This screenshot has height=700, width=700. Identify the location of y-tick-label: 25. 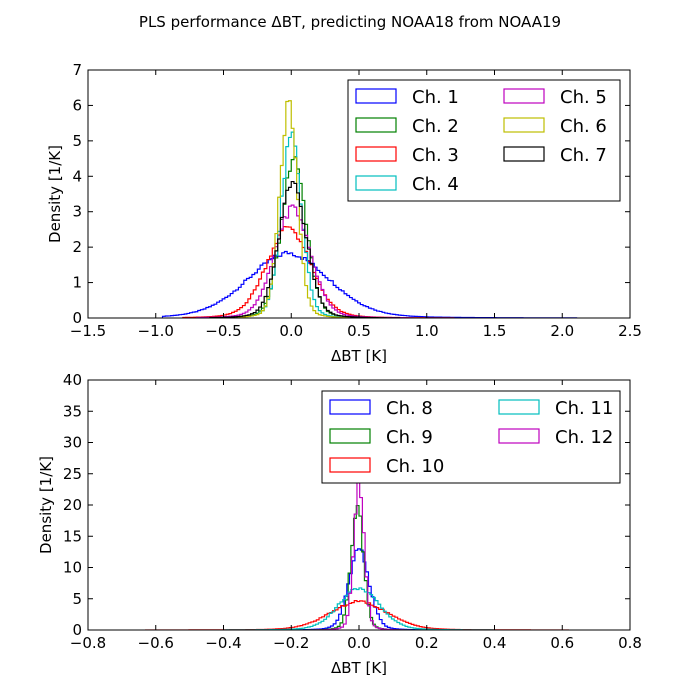
(72, 474).